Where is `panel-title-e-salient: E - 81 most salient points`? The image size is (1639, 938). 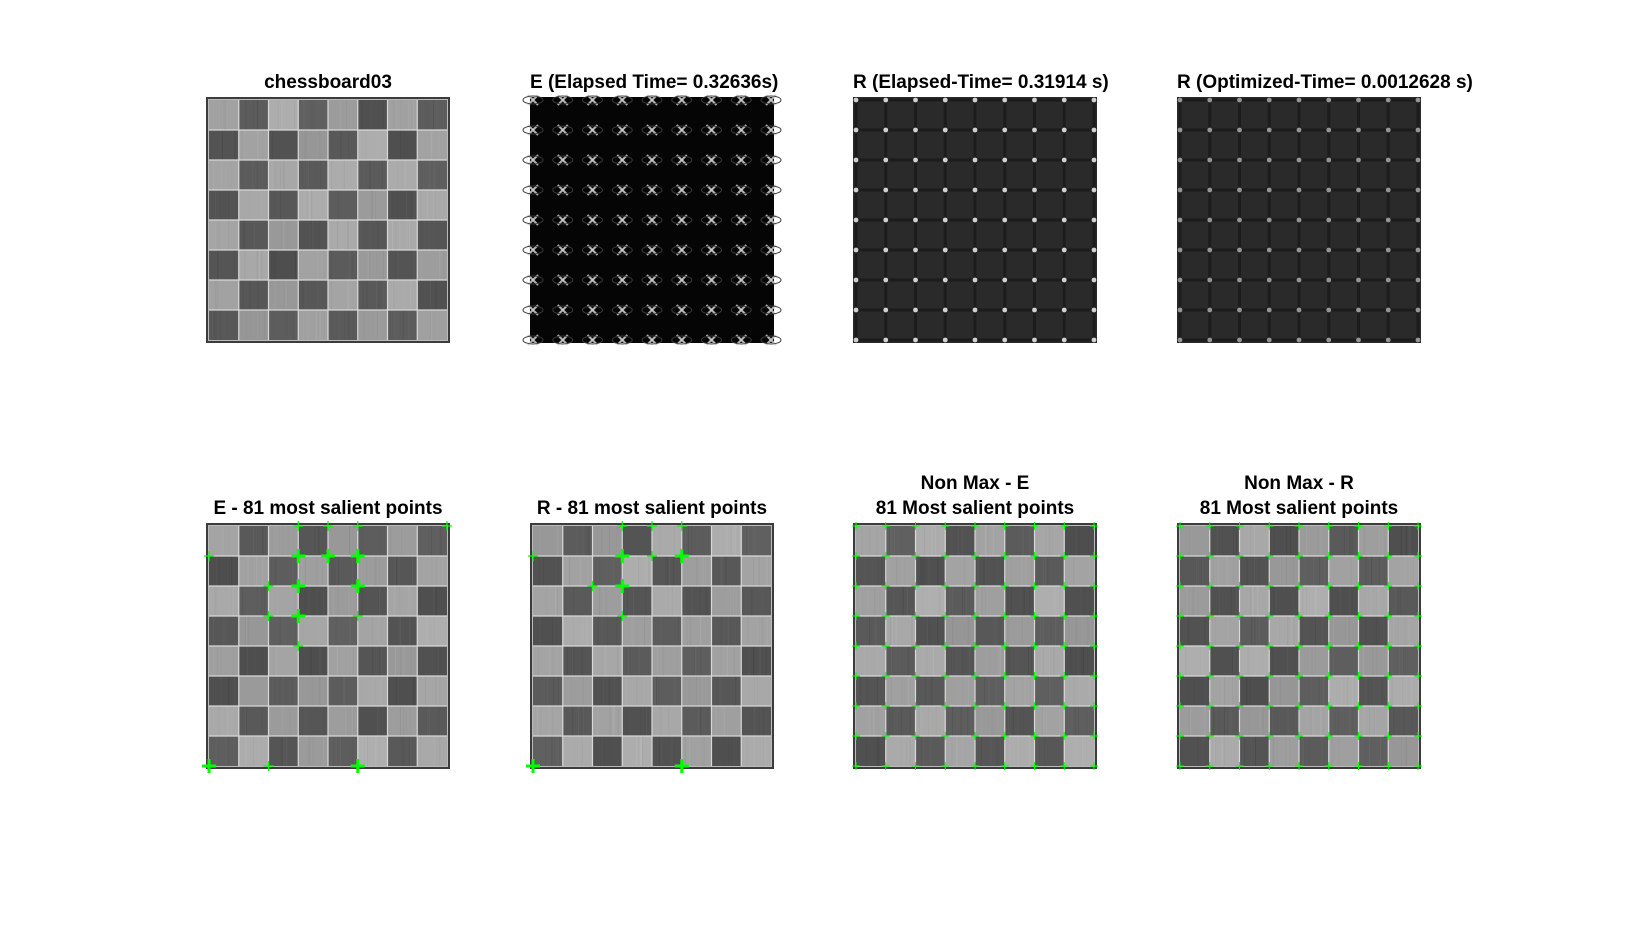
panel-title-e-salient: E - 81 most salient points is located at coordinates (328, 508).